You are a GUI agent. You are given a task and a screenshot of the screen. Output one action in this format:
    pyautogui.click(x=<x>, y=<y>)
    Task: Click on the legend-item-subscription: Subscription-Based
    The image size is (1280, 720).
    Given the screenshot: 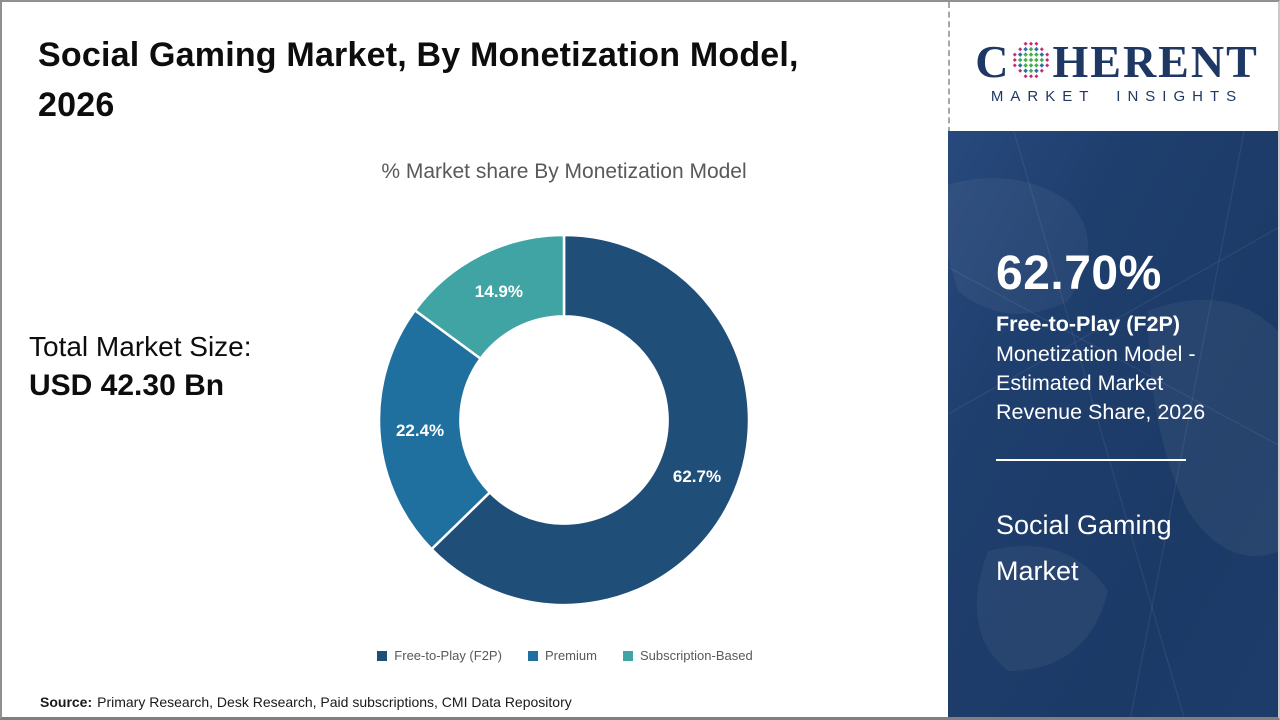 What is the action you would take?
    pyautogui.click(x=687, y=655)
    